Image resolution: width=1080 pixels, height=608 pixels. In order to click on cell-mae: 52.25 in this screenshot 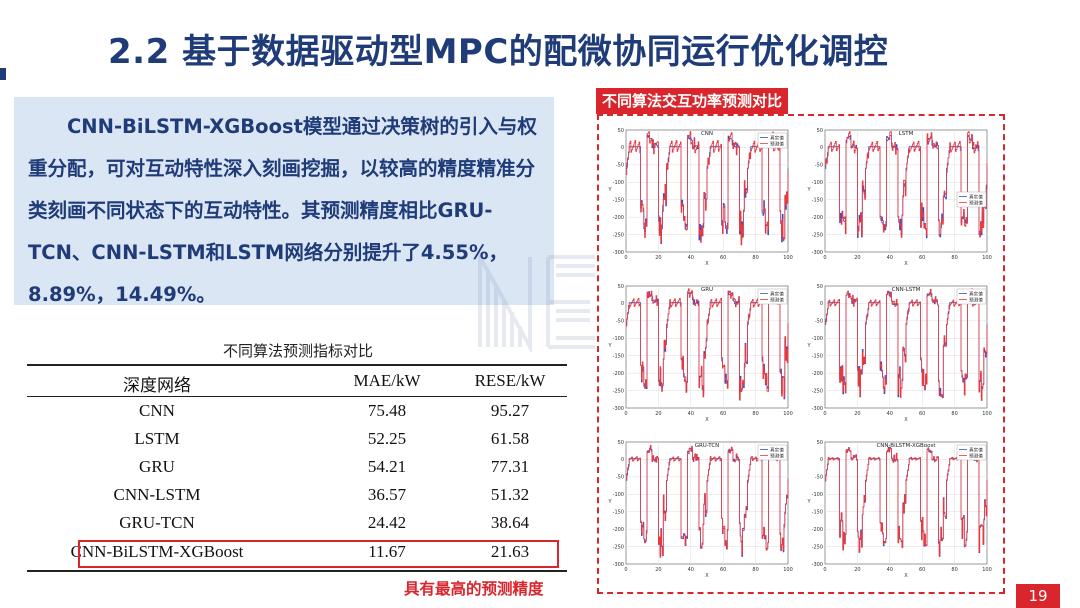, I will do `click(387, 438)`.